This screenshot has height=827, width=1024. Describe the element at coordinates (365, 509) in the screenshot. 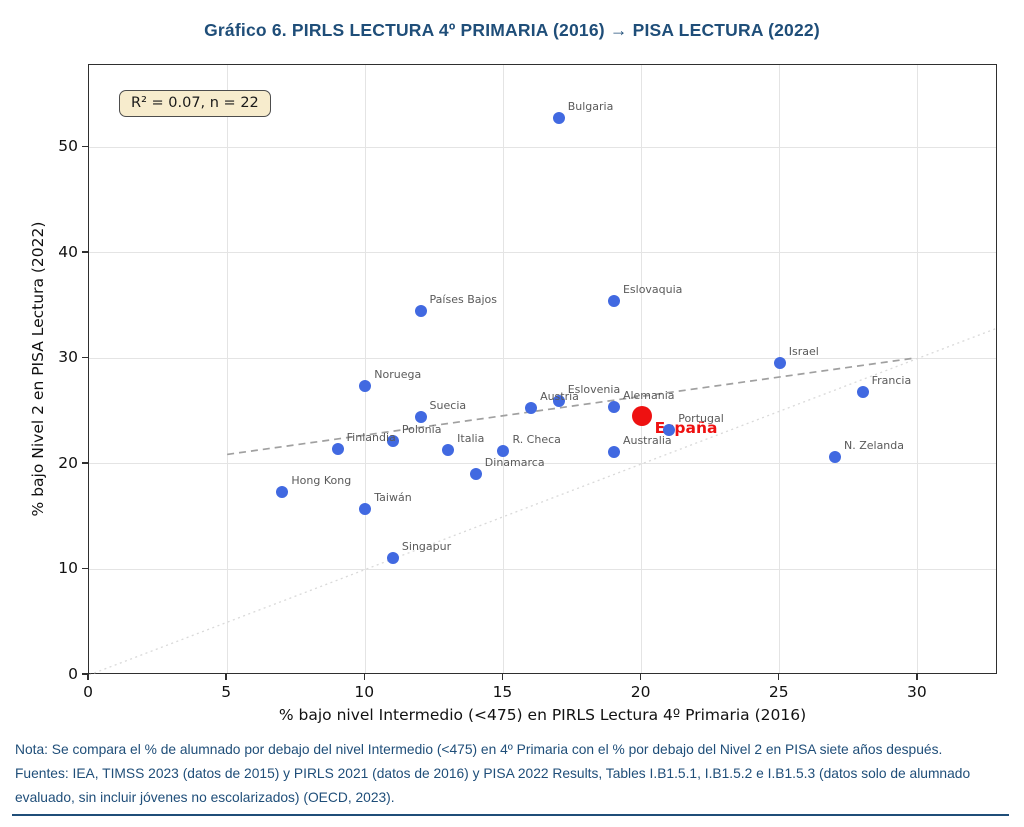

I see `data-point-taiw-n` at that location.